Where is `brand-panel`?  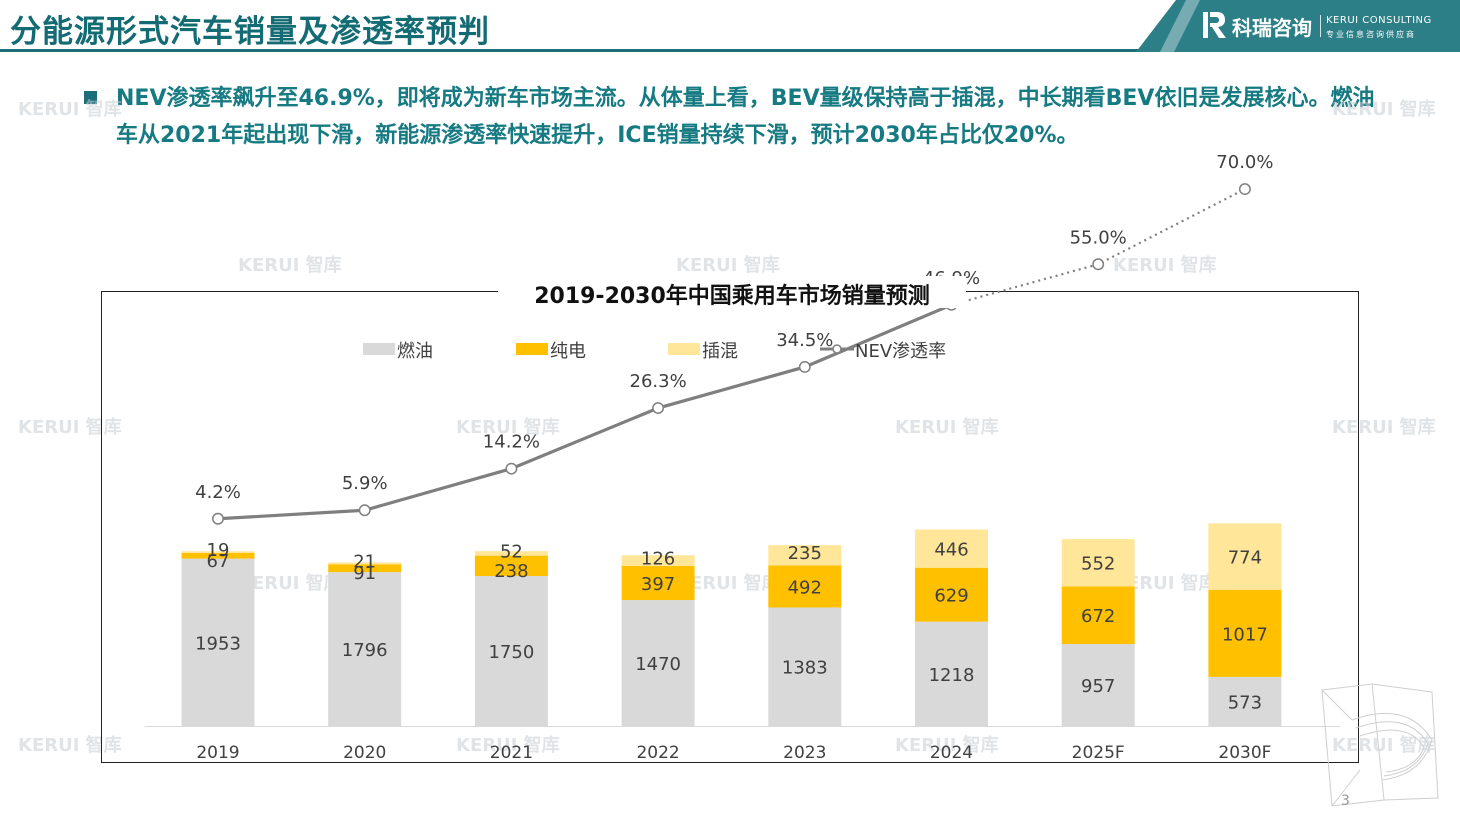 brand-panel is located at coordinates (1298, 26).